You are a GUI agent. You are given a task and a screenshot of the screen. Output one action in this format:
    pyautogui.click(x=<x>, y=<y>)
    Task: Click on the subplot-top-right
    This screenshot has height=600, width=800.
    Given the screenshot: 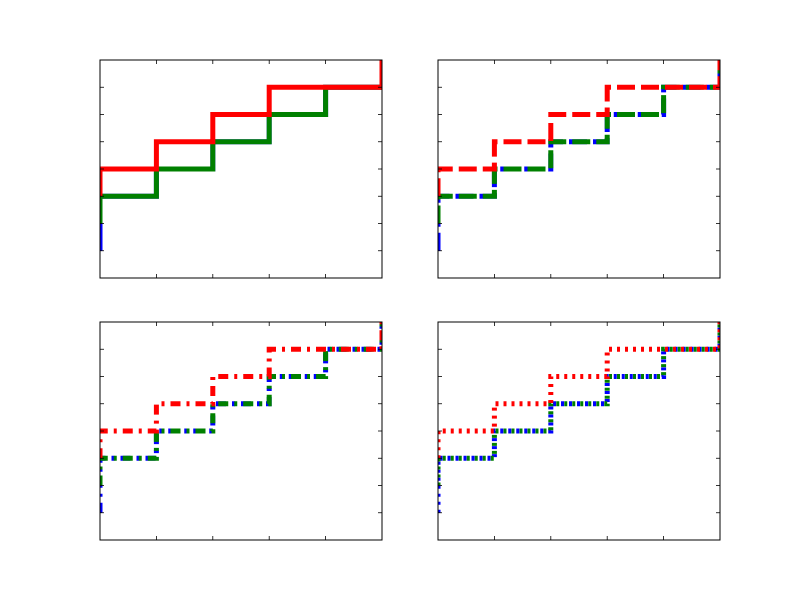 What is the action you would take?
    pyautogui.click(x=579, y=169)
    